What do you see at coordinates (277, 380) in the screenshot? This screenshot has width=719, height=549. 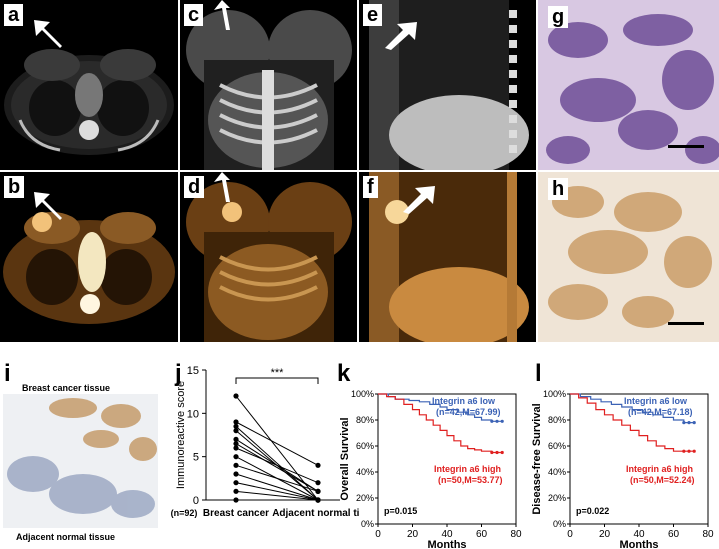 I see `significance-bracket` at bounding box center [277, 380].